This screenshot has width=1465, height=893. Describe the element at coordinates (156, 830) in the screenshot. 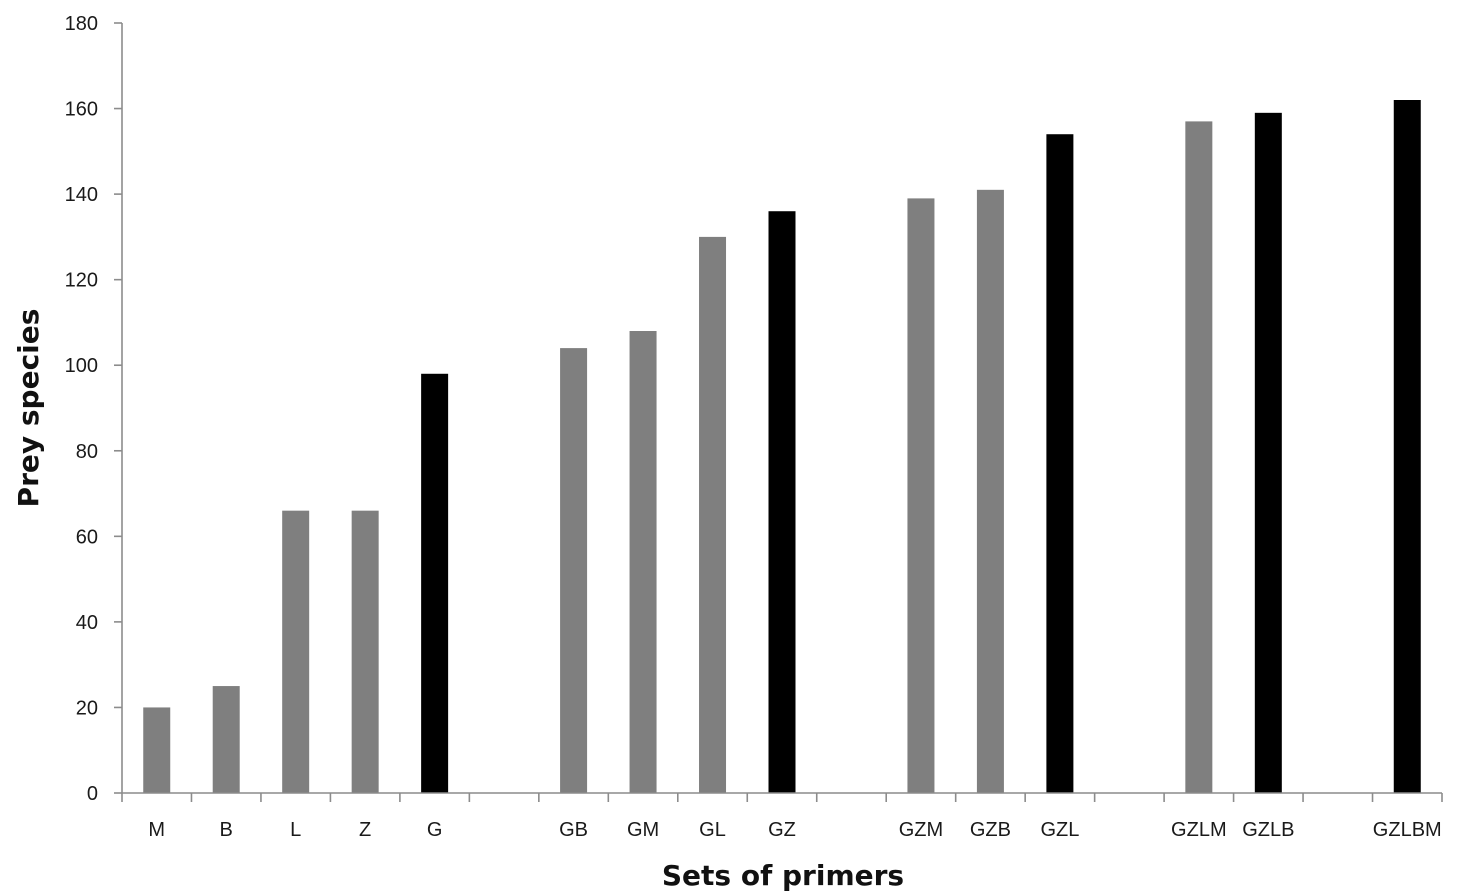

I see `x-tick-label: M` at that location.